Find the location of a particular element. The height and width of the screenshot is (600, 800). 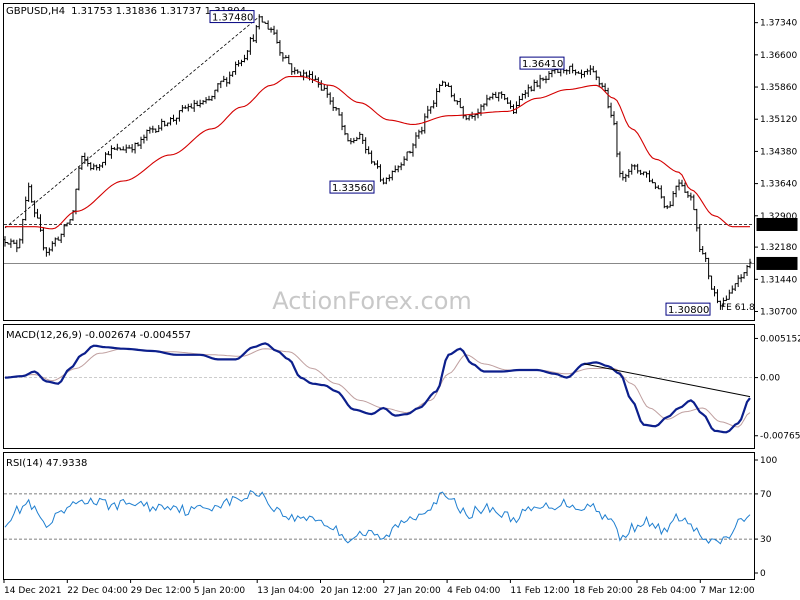

macd-plot is located at coordinates (379, 388).